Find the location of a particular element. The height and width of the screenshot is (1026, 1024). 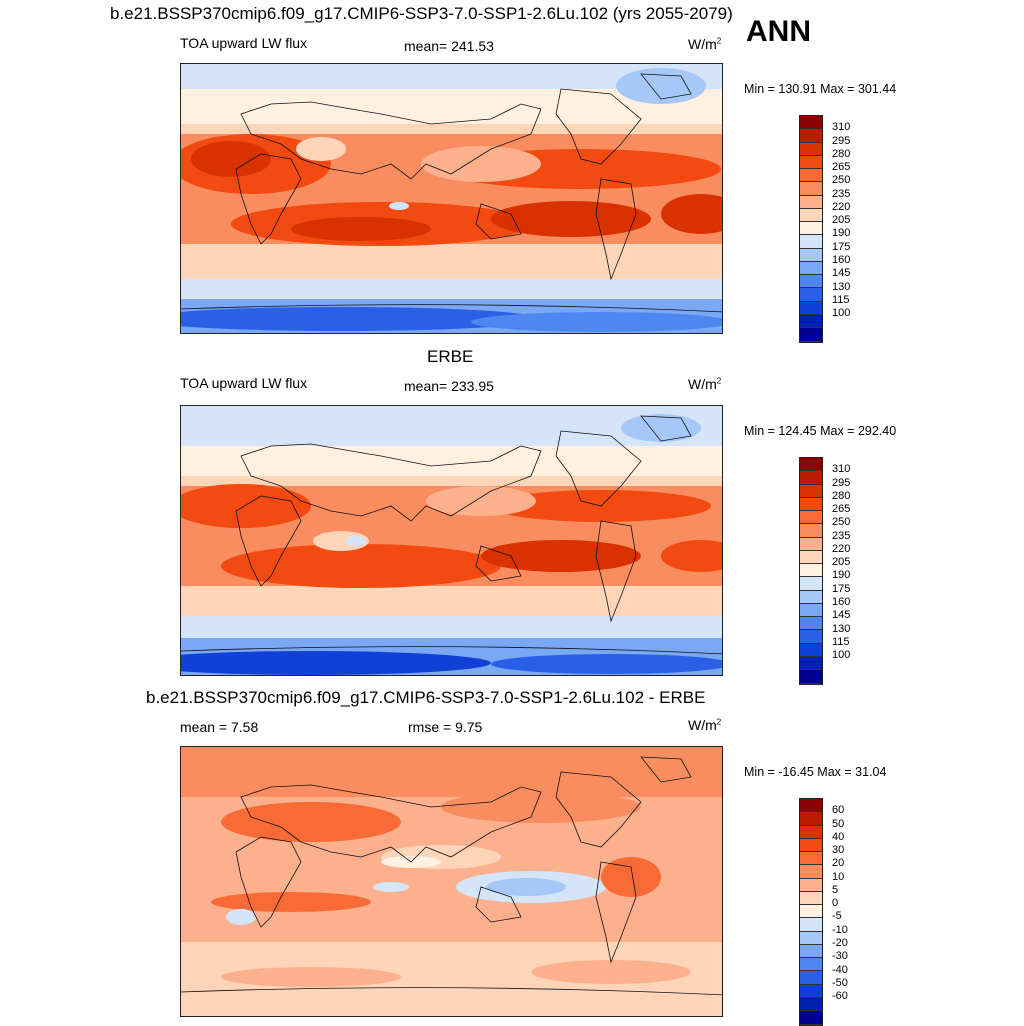

colorbar-tick-label: -10 is located at coordinates (840, 929).